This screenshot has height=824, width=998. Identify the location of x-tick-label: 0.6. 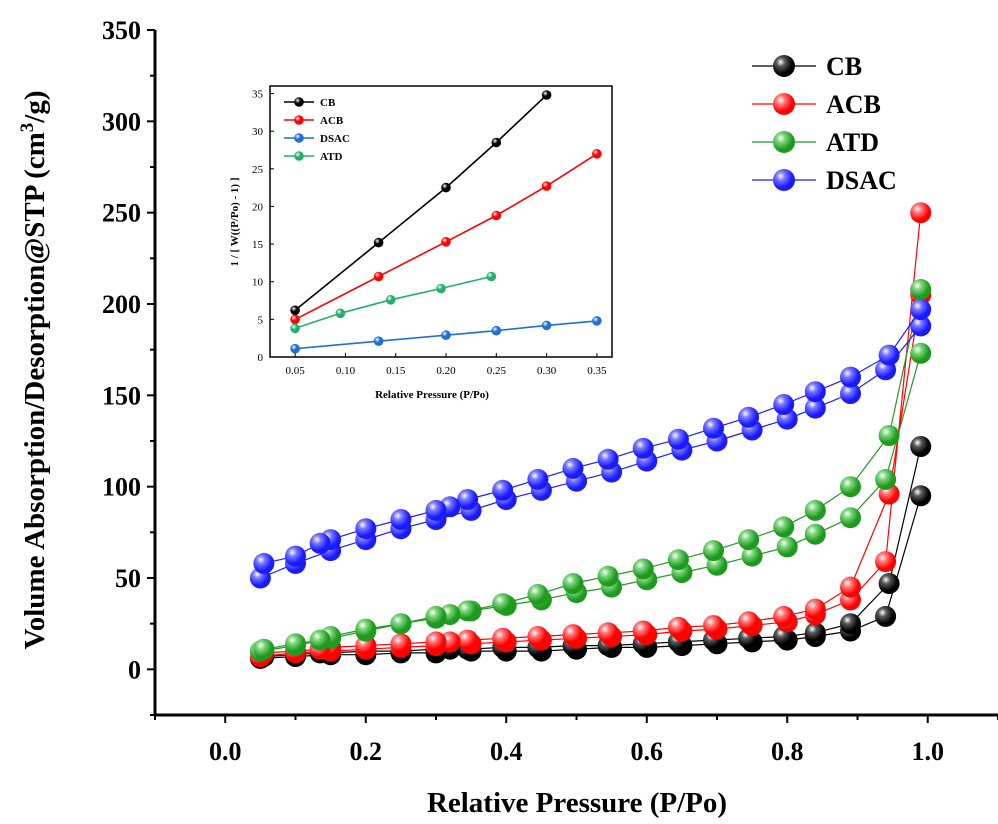
(647, 751).